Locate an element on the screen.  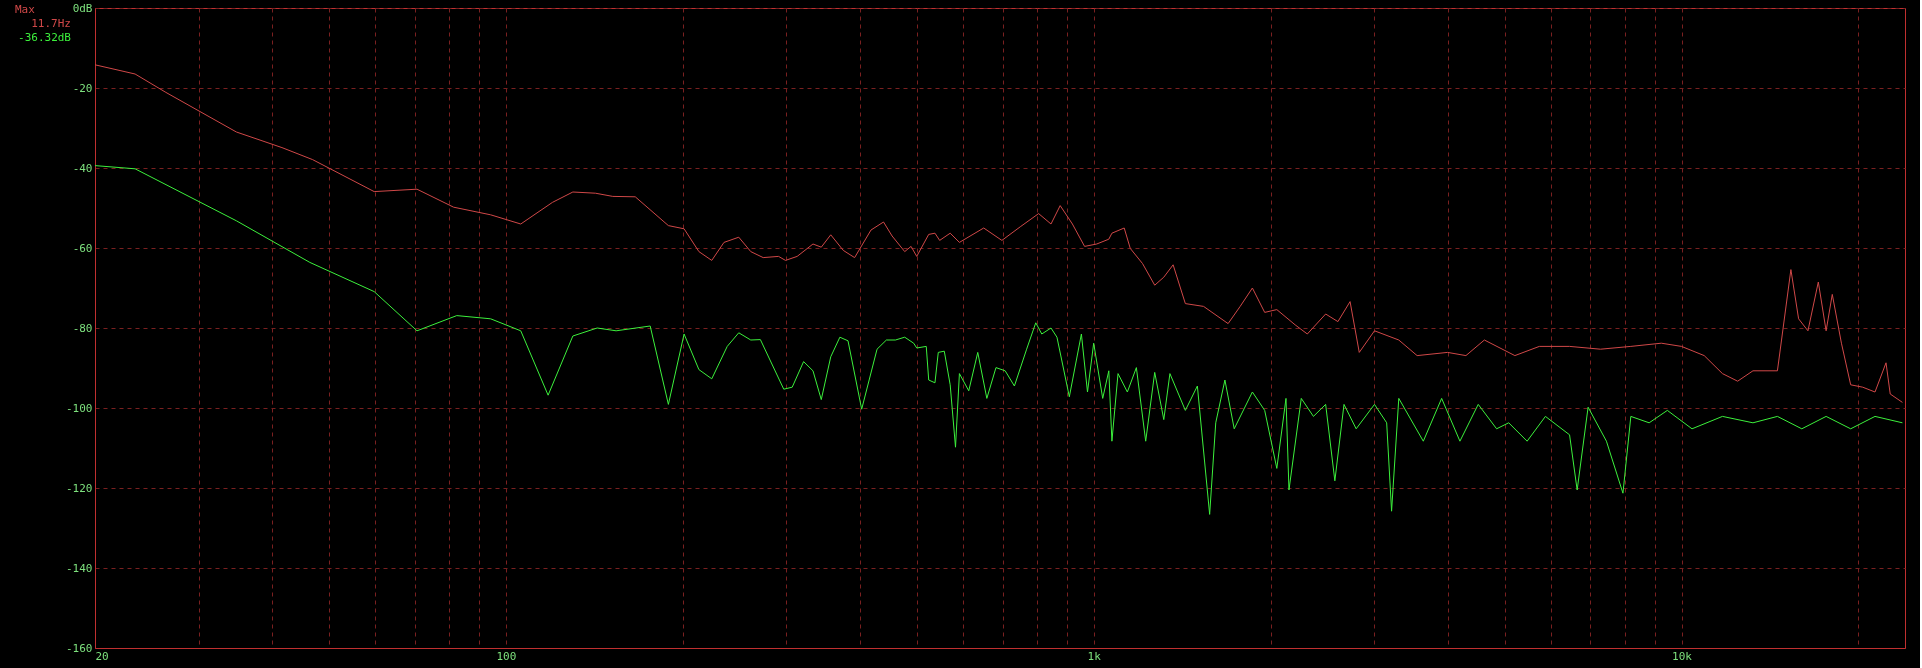
y-tick-label: -80 is located at coordinates (82, 328).